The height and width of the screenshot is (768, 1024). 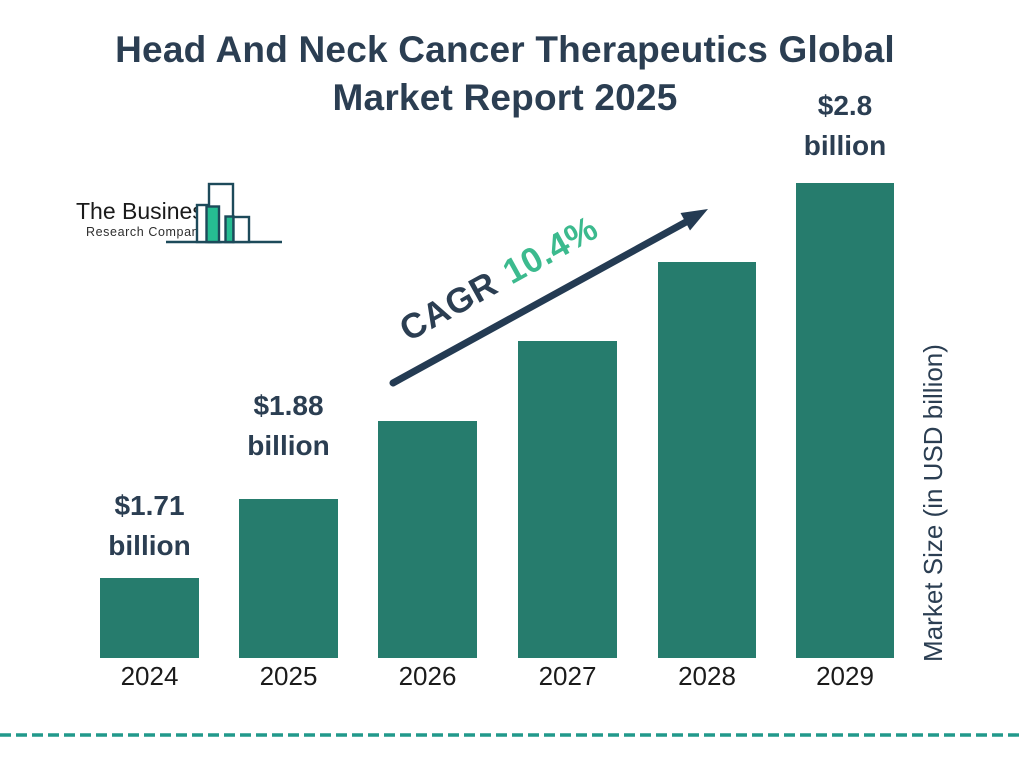 What do you see at coordinates (146, 211) in the screenshot?
I see `logo-text-primary: The Business` at bounding box center [146, 211].